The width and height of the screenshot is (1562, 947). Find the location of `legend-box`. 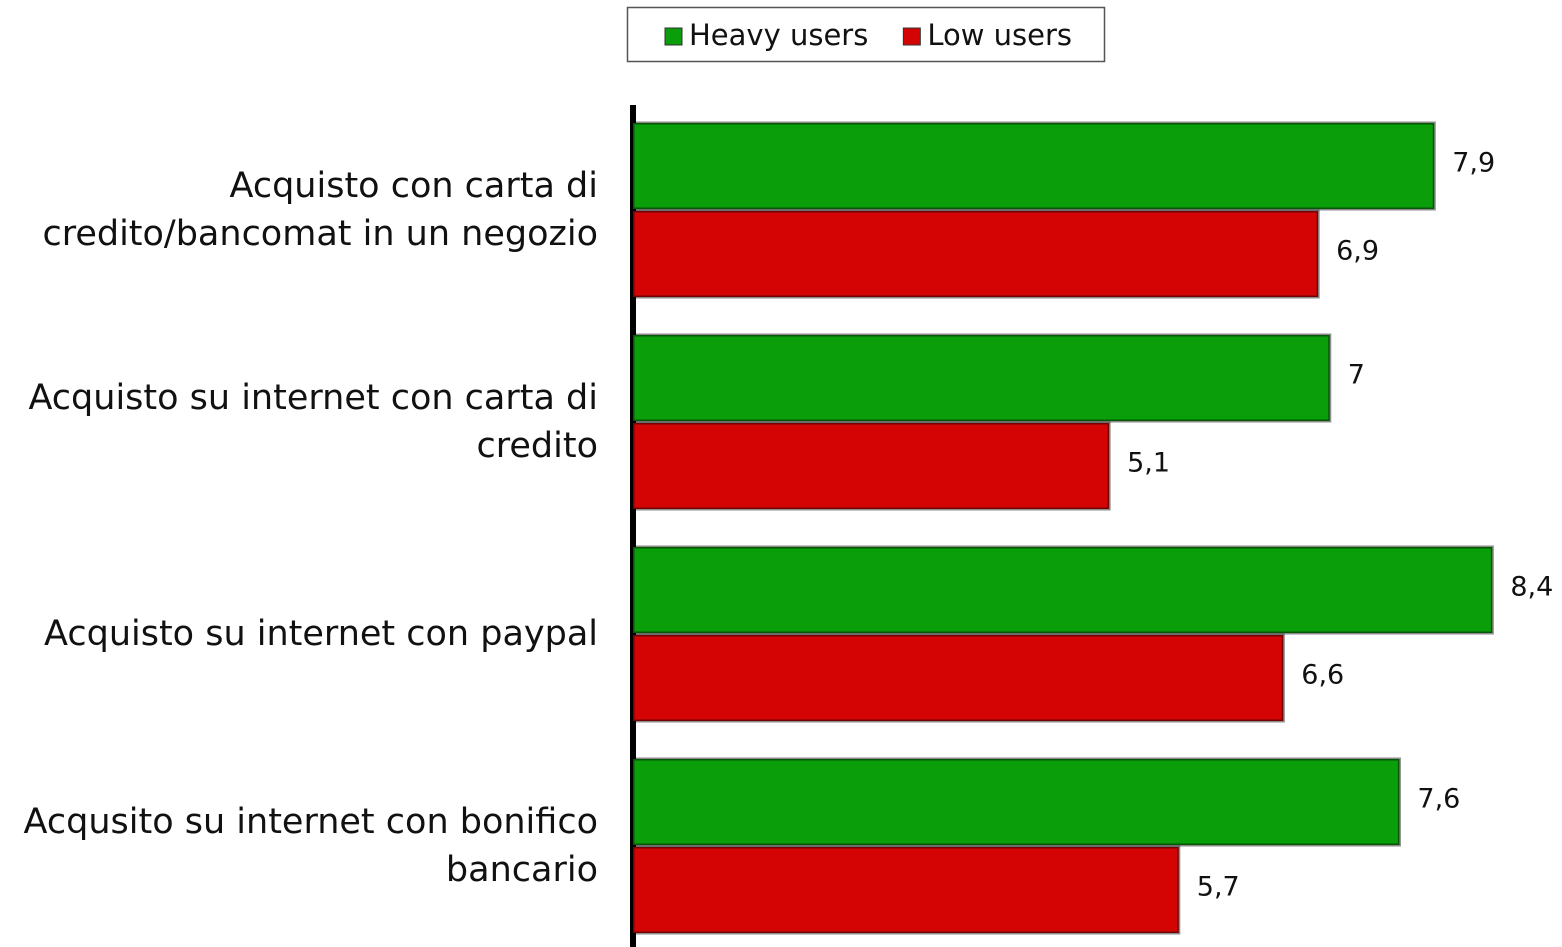

legend-box is located at coordinates (866, 34).